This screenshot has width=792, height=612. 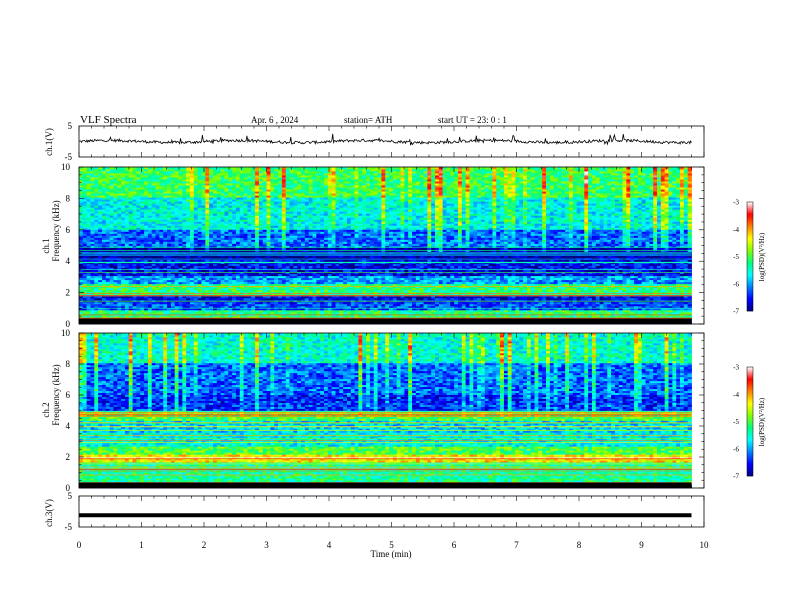 What do you see at coordinates (275, 120) in the screenshot?
I see `date-label: Apr. 6 , 2024` at bounding box center [275, 120].